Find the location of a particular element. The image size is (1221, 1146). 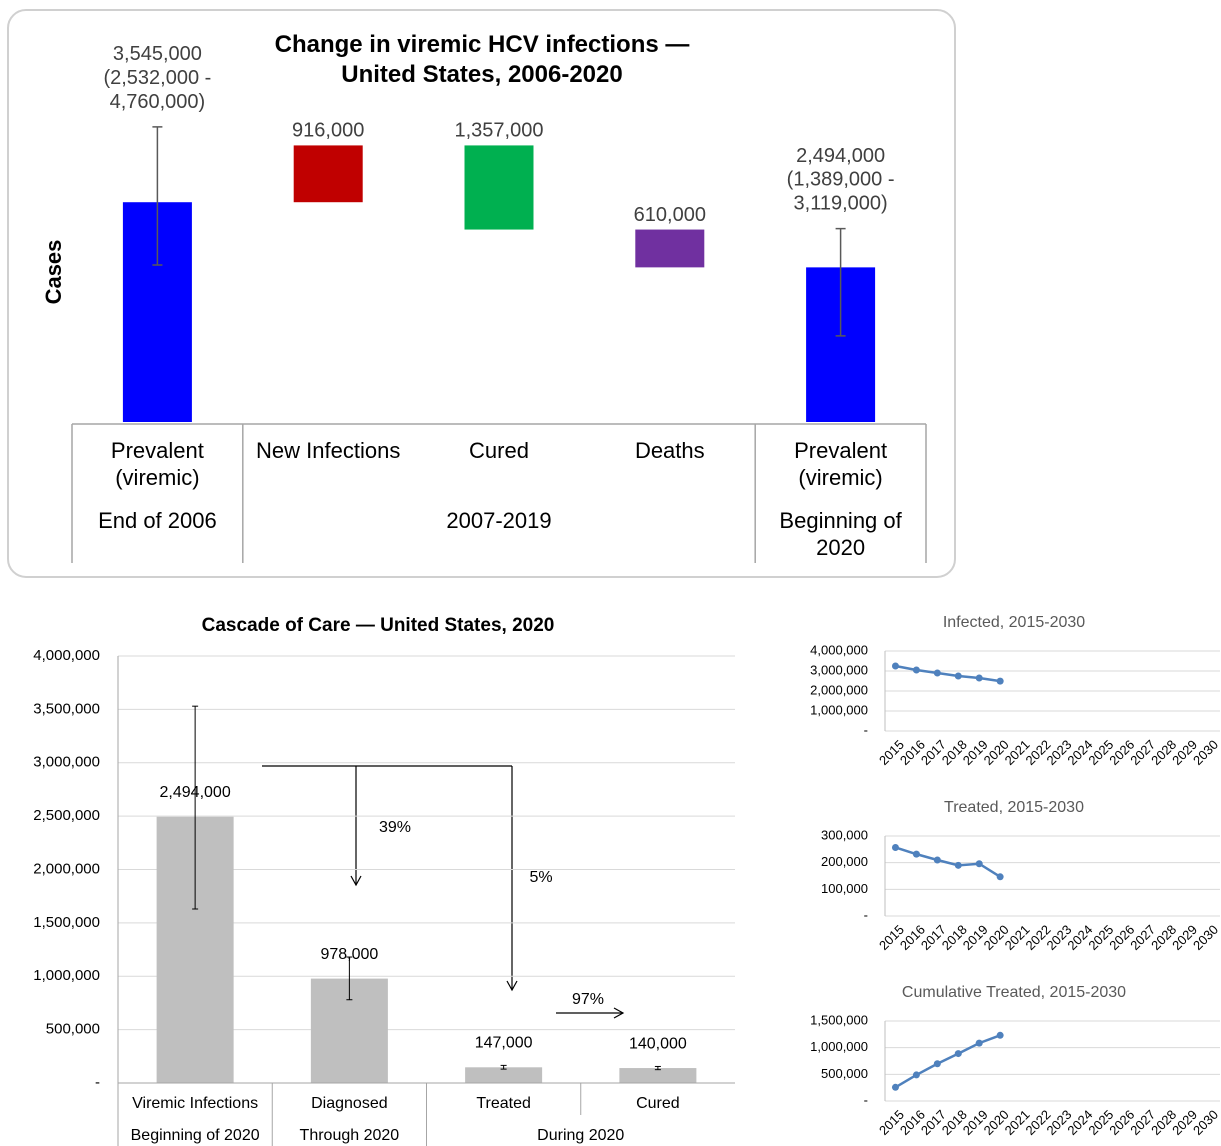

interval-label: (2,532,000 -4,760,000) is located at coordinates (157, 90).